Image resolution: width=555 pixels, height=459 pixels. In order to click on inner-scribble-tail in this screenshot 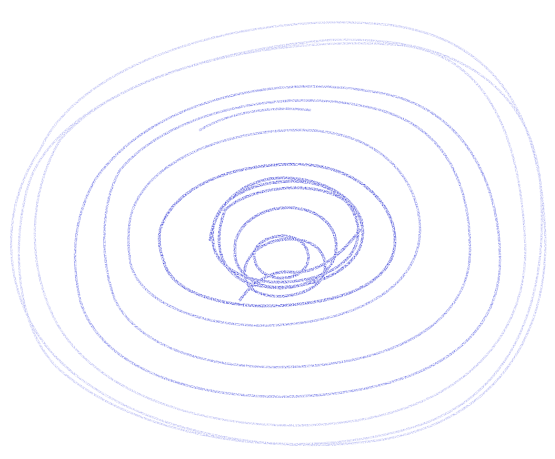, I will do `click(300, 265)`.